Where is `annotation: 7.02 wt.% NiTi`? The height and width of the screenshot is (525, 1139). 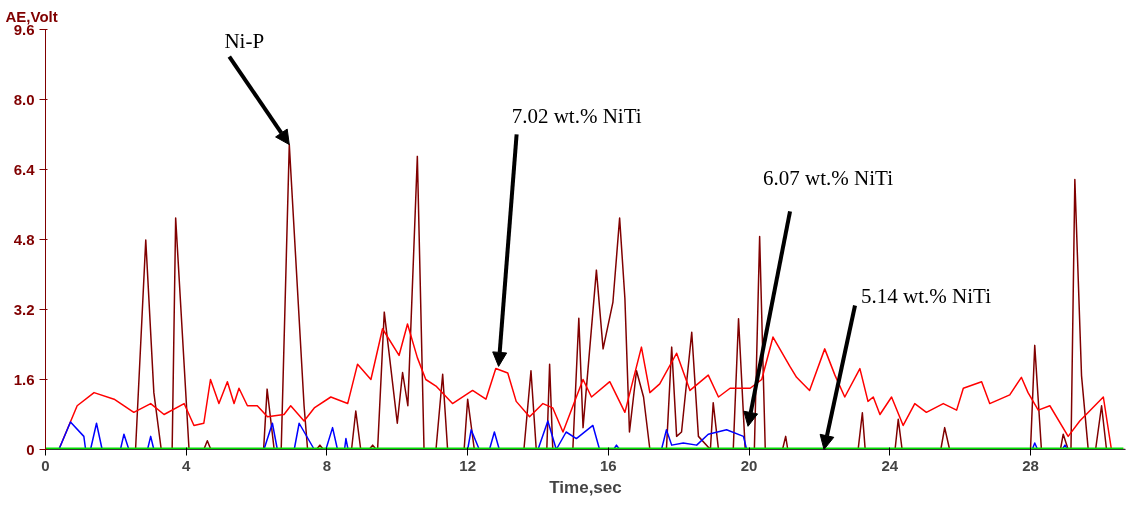 annotation: 7.02 wt.% NiTi is located at coordinates (576, 116).